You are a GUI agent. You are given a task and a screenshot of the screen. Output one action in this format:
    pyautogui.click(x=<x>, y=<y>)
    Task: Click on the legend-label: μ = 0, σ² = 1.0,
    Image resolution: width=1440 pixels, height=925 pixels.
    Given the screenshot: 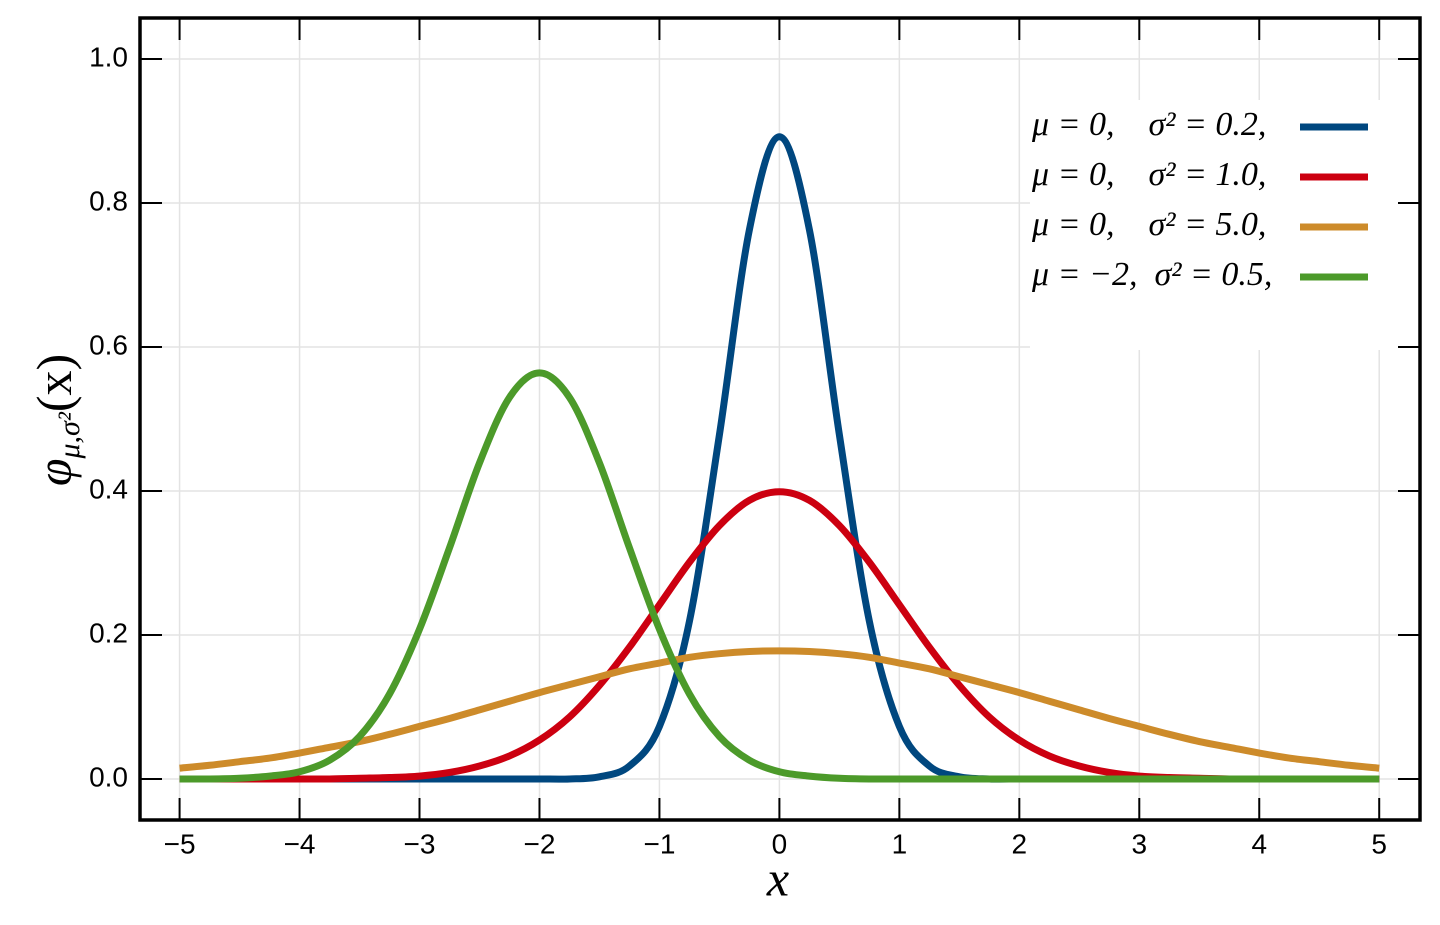 What is the action you would take?
    pyautogui.click(x=1148, y=174)
    